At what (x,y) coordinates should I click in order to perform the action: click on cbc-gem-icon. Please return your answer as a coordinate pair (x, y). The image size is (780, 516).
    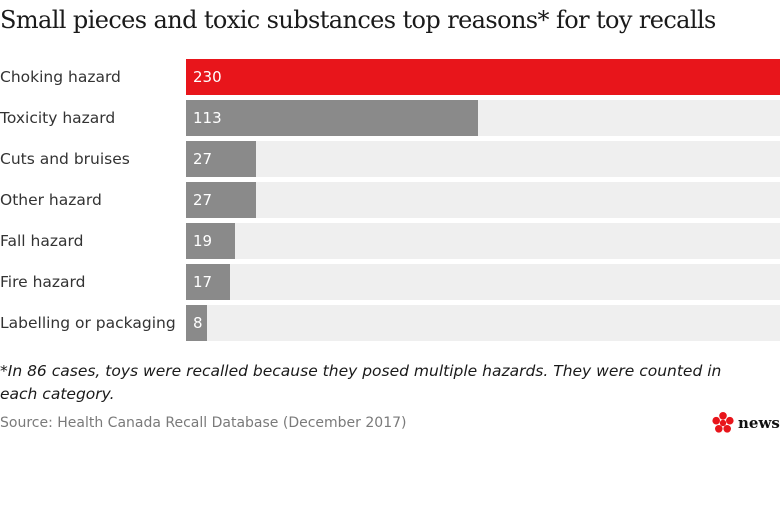
    Looking at the image, I should click on (723, 422).